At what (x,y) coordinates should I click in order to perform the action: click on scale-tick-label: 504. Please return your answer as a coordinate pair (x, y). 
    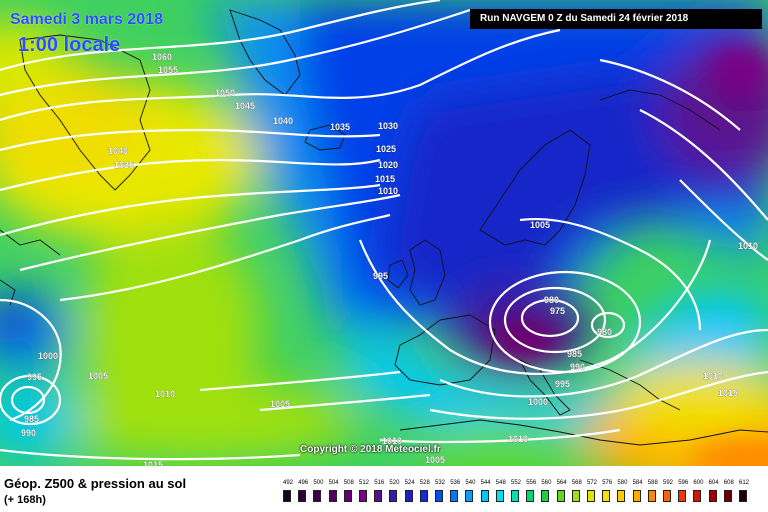
    Looking at the image, I should click on (333, 483).